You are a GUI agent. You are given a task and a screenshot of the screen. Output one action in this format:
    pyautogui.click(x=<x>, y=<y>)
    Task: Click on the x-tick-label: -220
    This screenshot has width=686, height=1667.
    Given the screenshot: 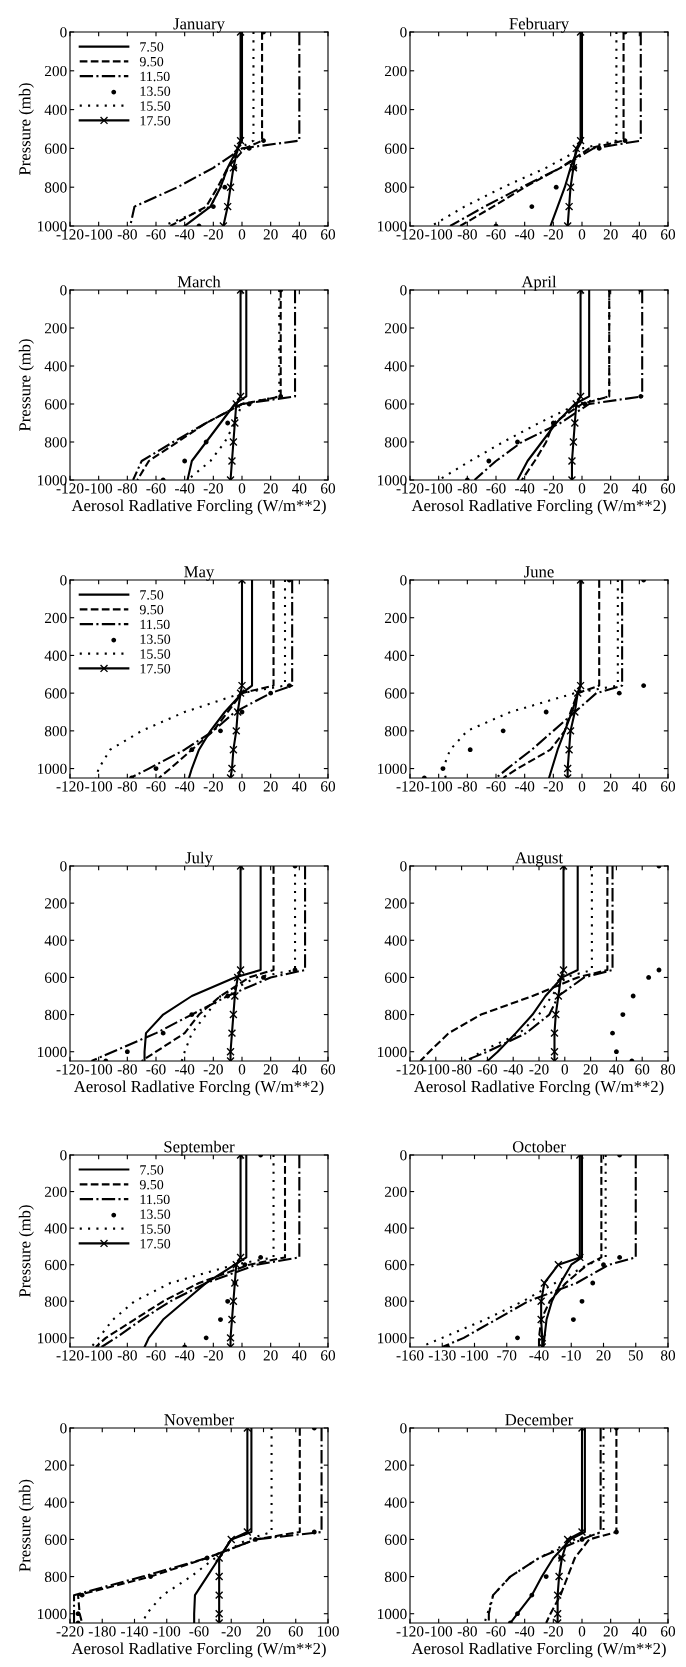 What is the action you would take?
    pyautogui.click(x=70, y=1631)
    